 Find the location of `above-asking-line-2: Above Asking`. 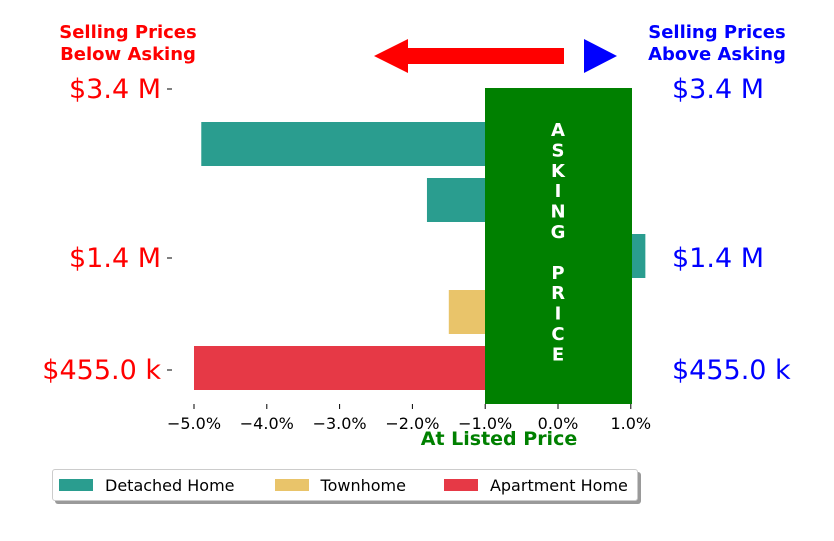

above-asking-line-2: Above Asking is located at coordinates (717, 54).